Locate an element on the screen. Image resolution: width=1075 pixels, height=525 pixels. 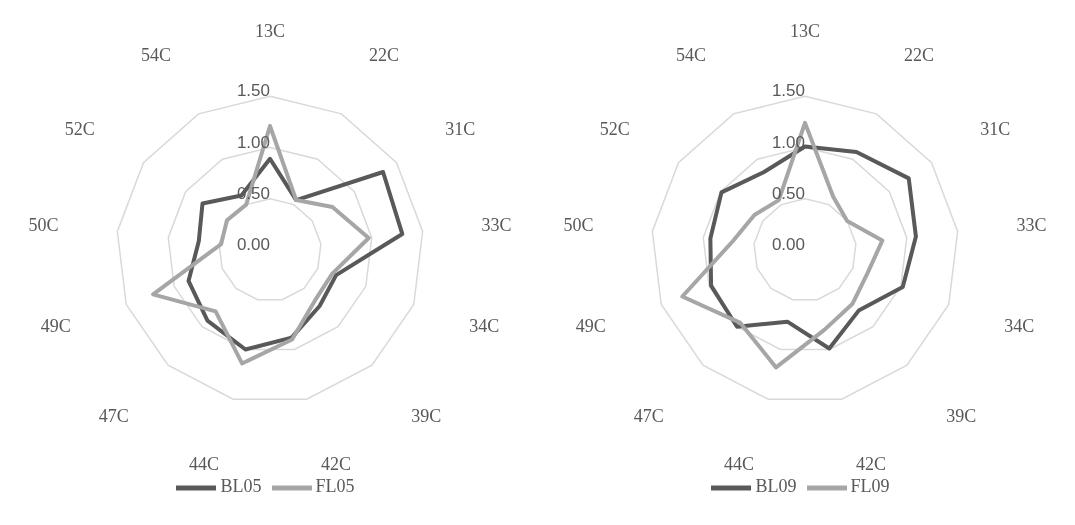
legend-label: BL05 is located at coordinates (241, 486).